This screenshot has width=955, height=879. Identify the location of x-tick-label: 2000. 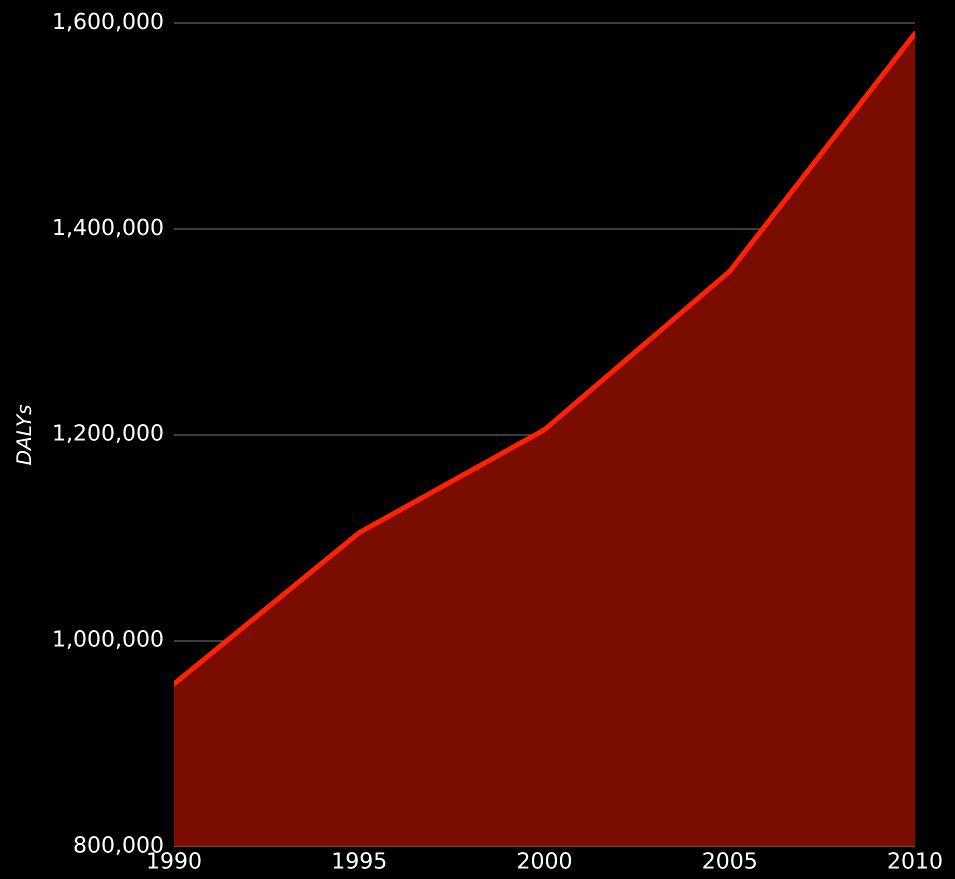
(544, 862).